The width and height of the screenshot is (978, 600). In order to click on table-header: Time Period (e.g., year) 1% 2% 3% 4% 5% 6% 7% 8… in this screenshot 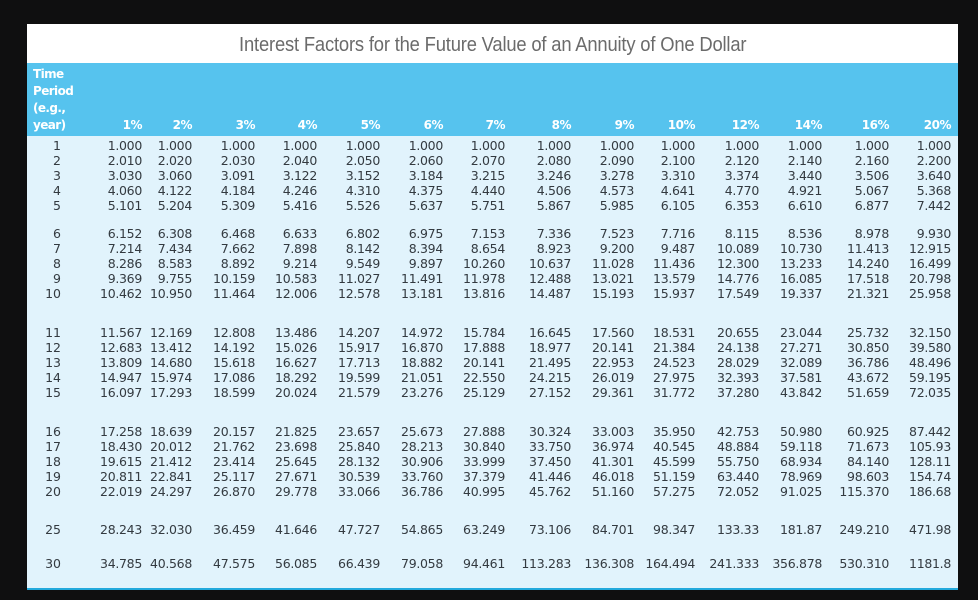, I will do `click(492, 99)`.